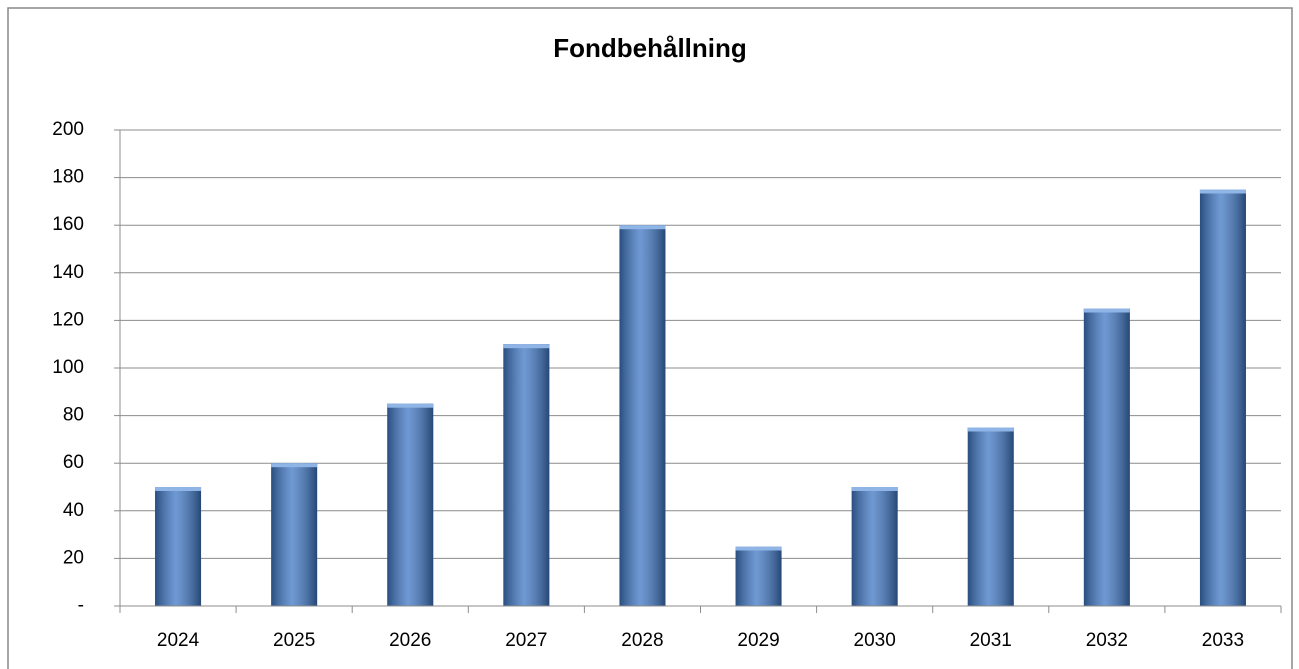  Describe the element at coordinates (410, 640) in the screenshot. I see `x-tick-label: 2026` at that location.